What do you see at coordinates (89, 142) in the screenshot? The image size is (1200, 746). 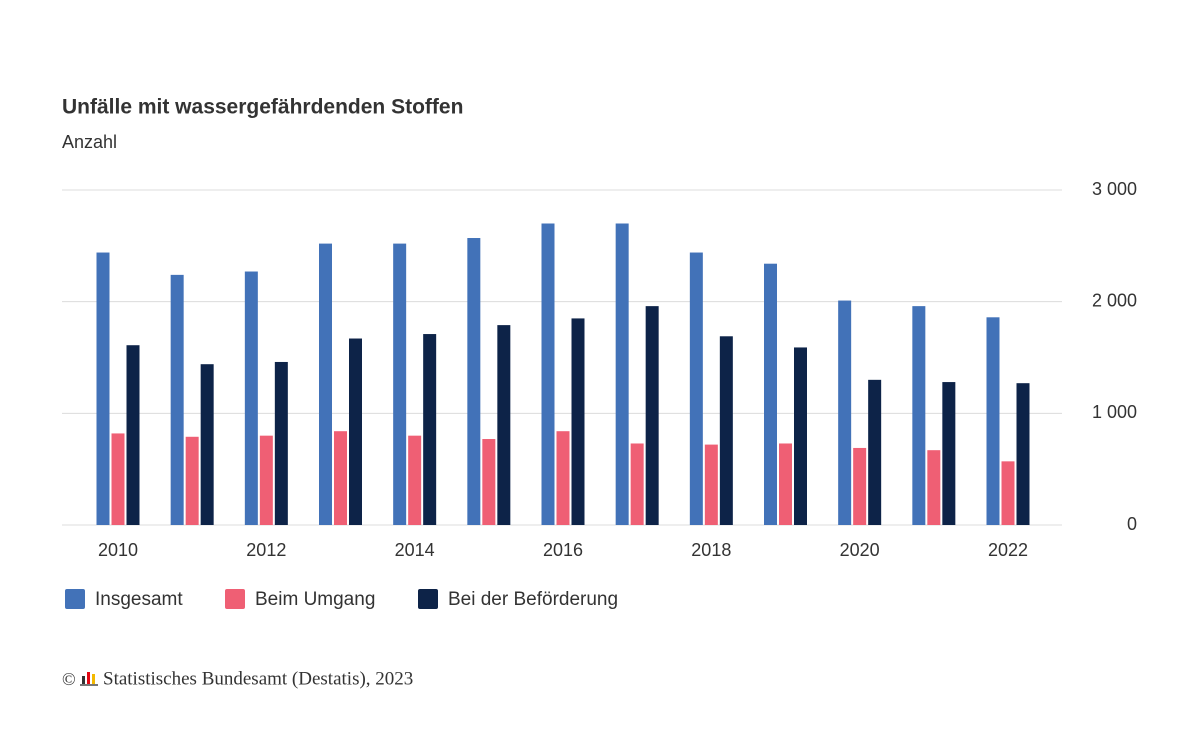 I see `chart-subtitle: Anzahl` at bounding box center [89, 142].